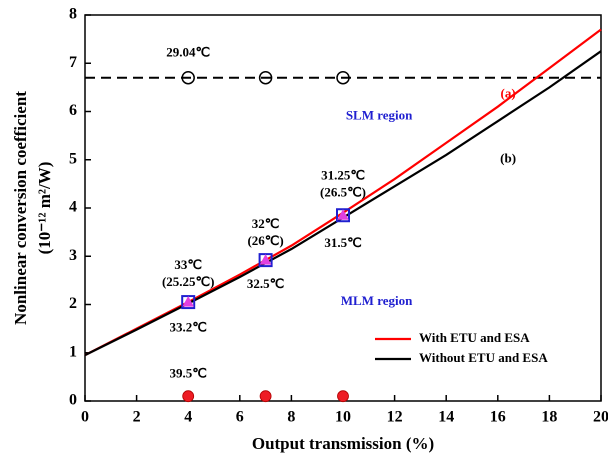 This screenshot has height=464, width=608. I want to click on x-axis-label: Output transmission (%), so click(343, 443).